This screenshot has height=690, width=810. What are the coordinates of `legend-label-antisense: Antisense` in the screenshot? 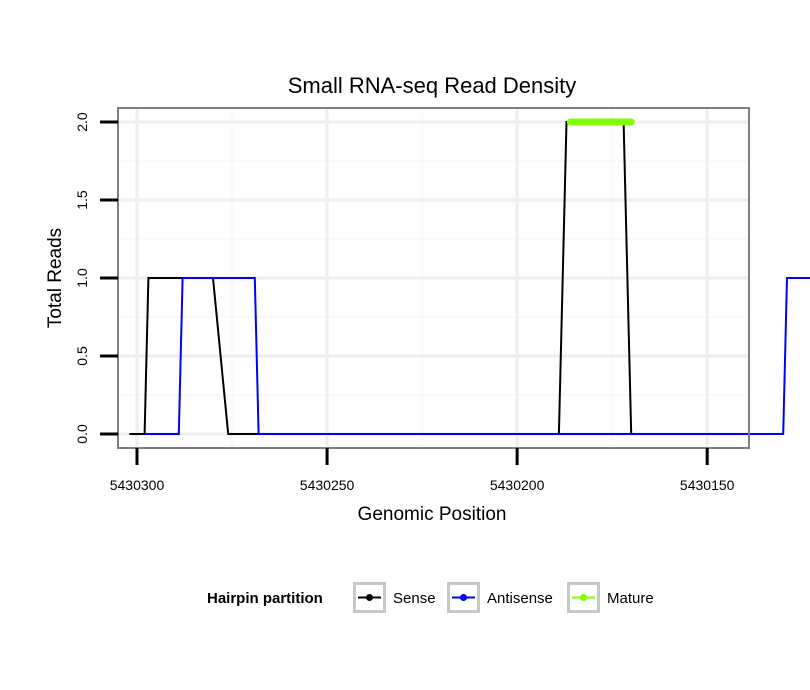 It's located at (520, 598).